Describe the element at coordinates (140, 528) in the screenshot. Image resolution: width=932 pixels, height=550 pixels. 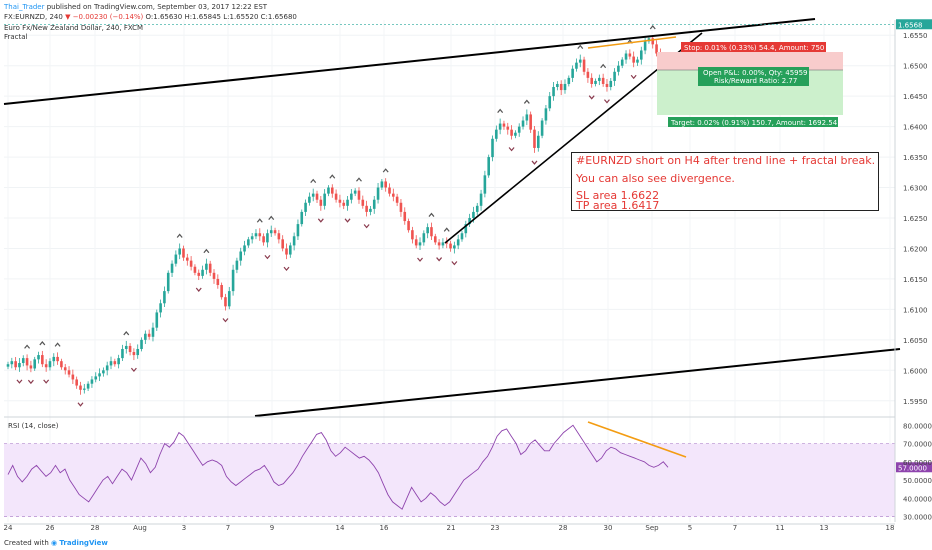
I see `time-tick-label: Aug` at that location.